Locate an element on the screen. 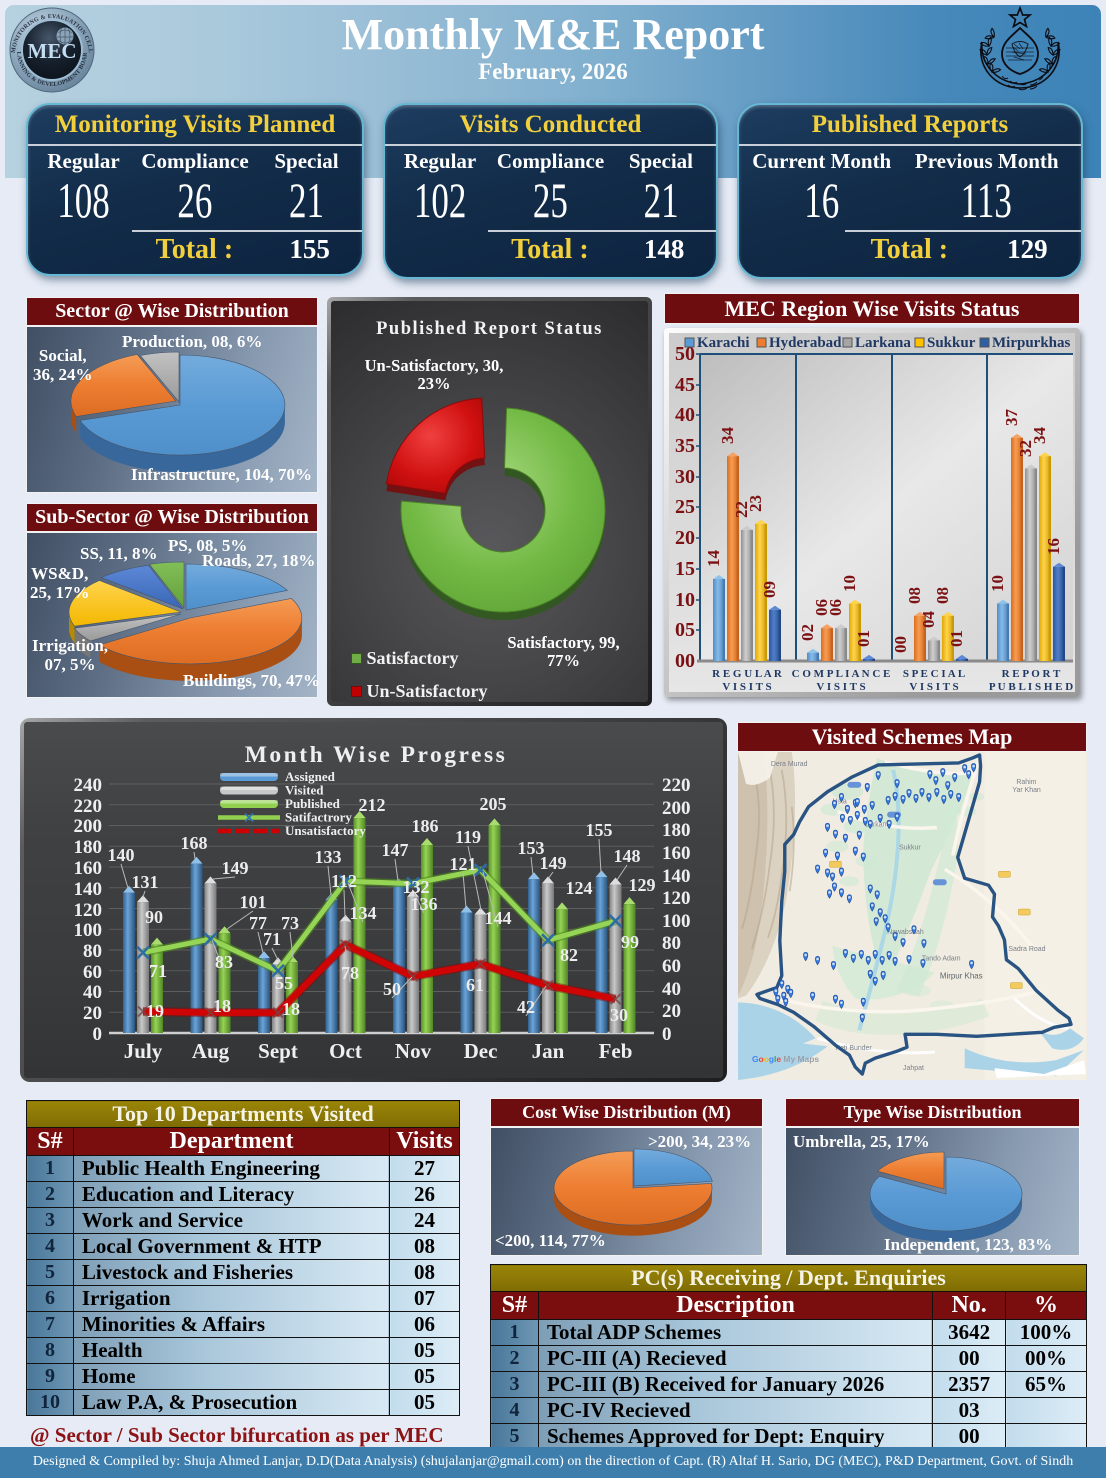  svg-text: Published is located at coordinates (313, 803).